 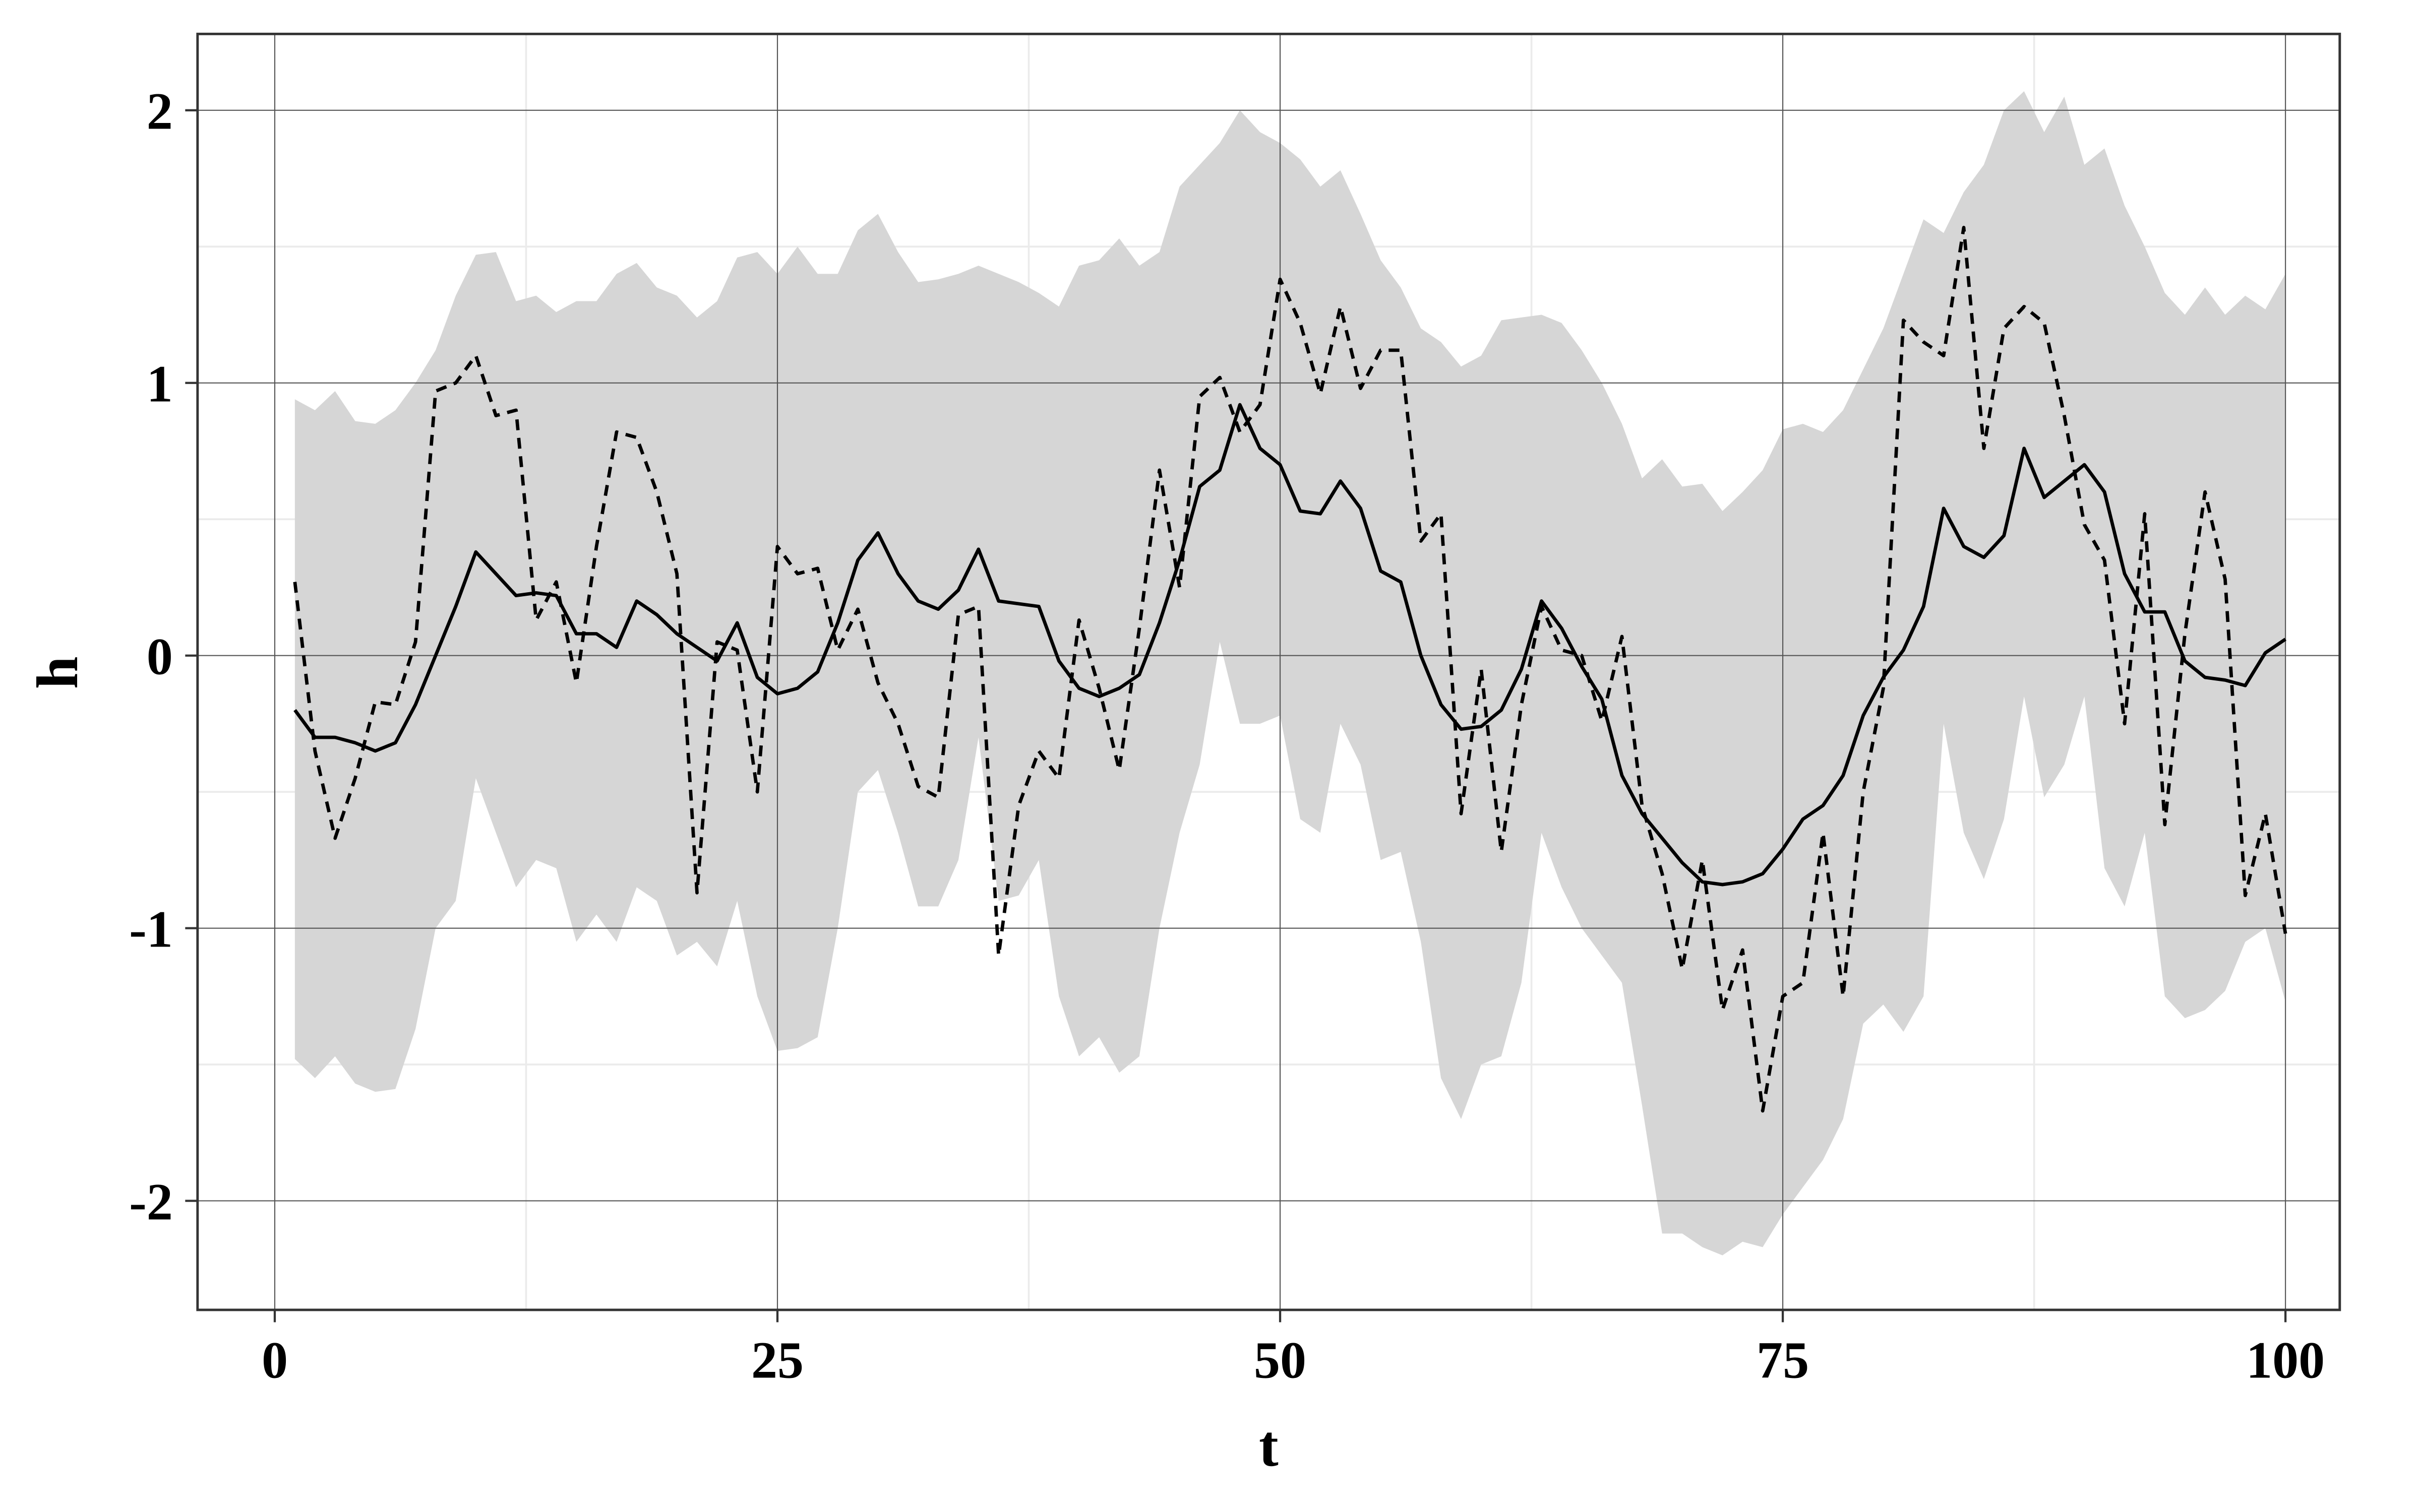 What do you see at coordinates (151, 1201) in the screenshot?
I see `y-tick-label: -2` at bounding box center [151, 1201].